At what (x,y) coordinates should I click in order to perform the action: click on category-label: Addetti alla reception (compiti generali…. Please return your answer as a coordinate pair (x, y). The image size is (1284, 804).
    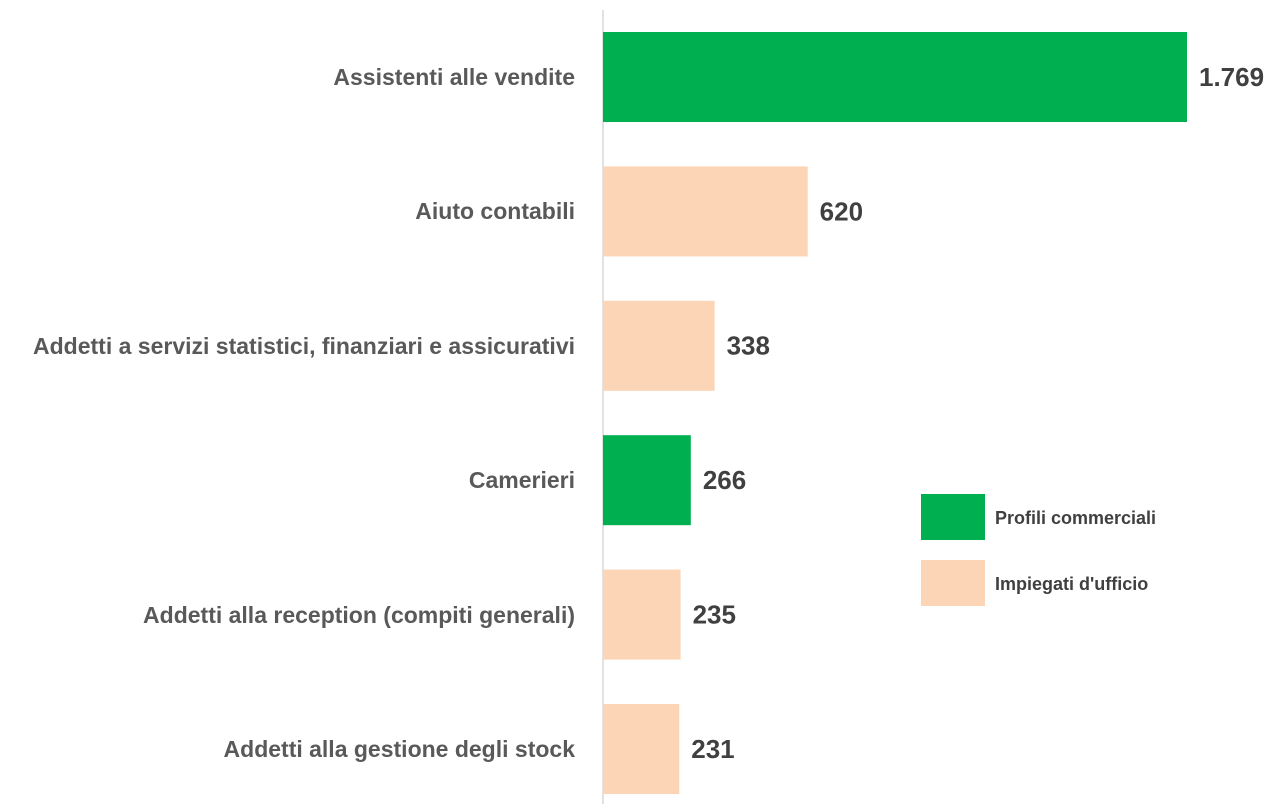
    Looking at the image, I should click on (359, 614).